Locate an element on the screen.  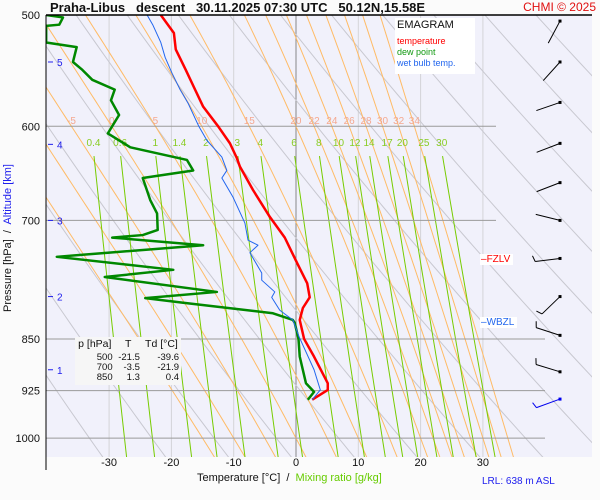
moist-adiabat-line is located at coordinates (130, 326).